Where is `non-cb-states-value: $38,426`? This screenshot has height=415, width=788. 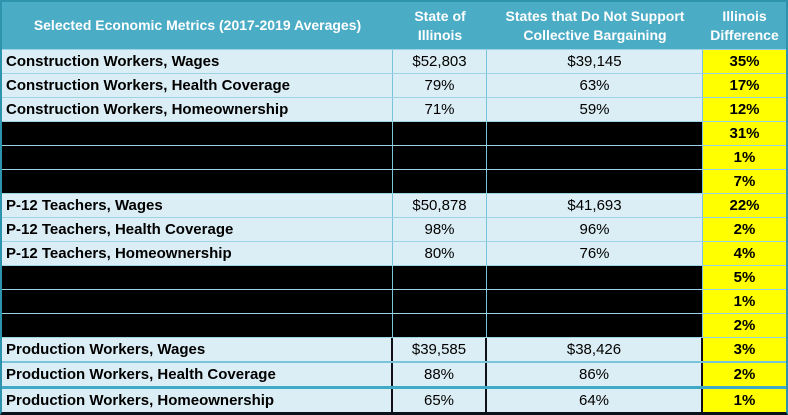
non-cb-states-value: $38,426 is located at coordinates (595, 349).